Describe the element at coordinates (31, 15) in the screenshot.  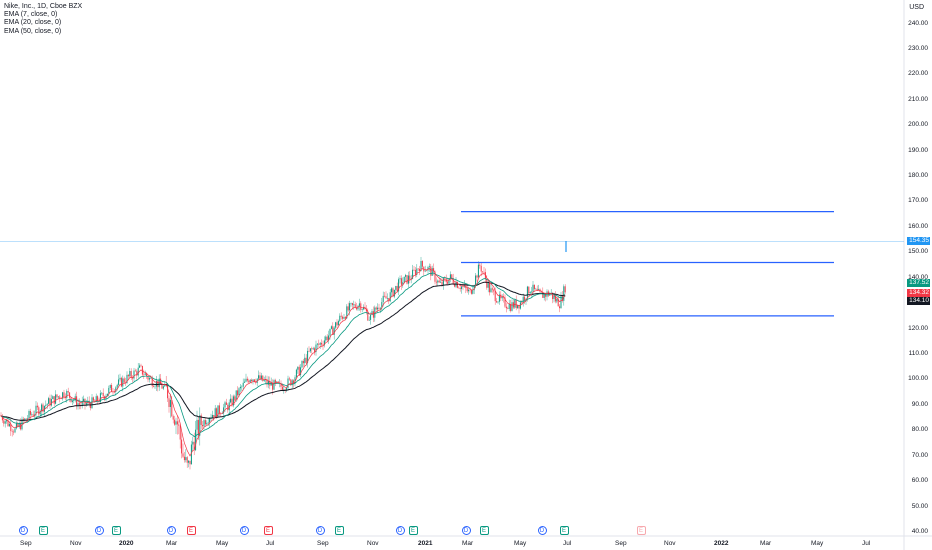
I see `legend-ema-7: EMA (7, close, 0)` at that location.